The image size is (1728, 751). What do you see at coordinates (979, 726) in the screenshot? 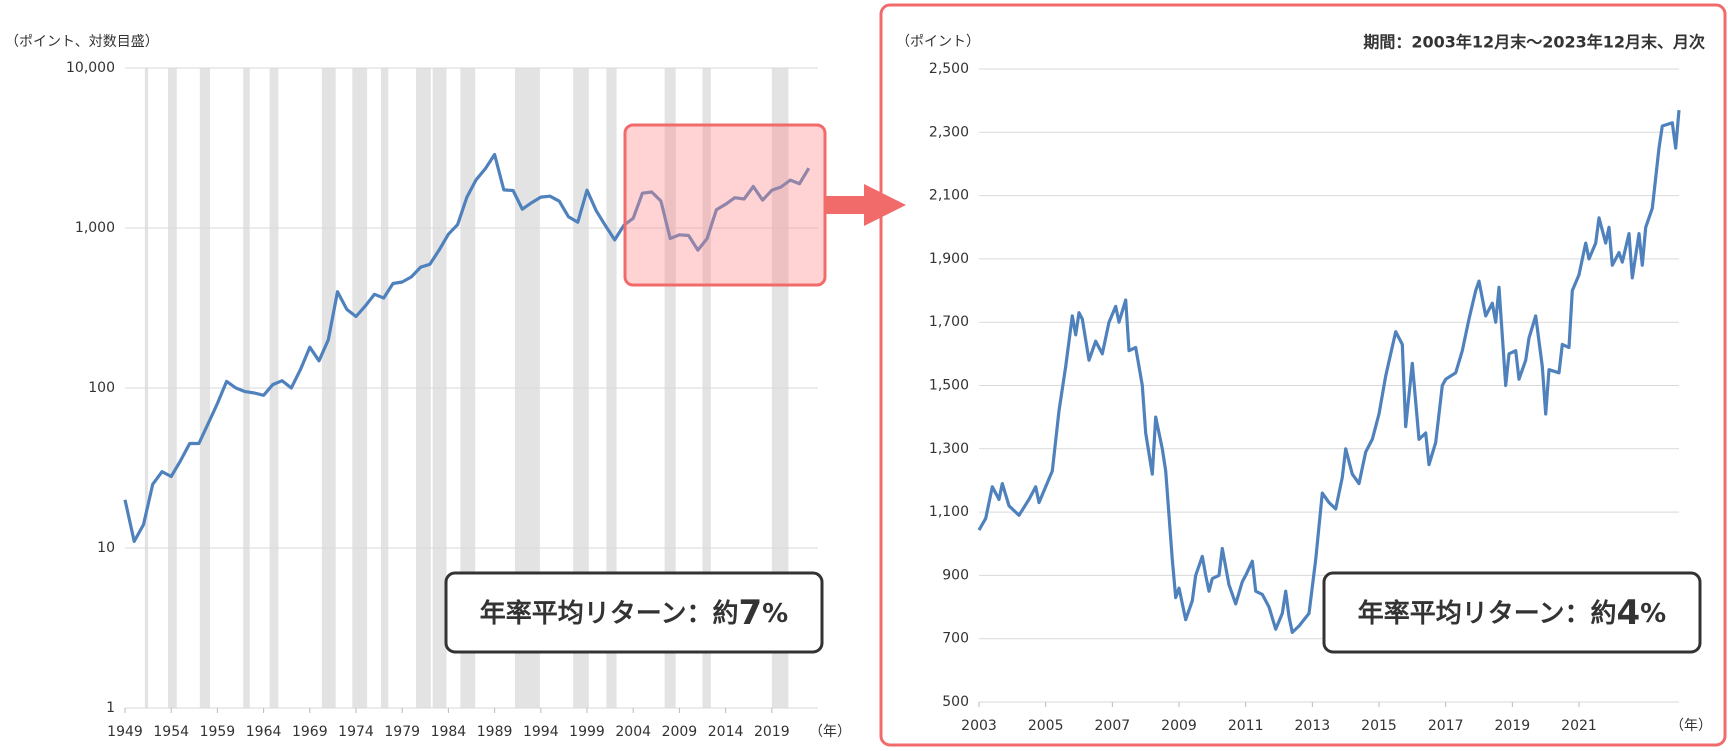
I see `x-tick-label: 2003` at bounding box center [979, 726].